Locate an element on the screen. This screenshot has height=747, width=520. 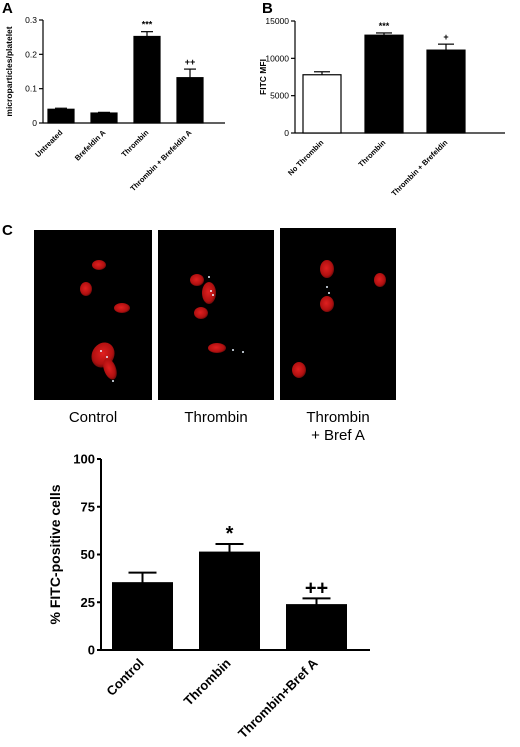
category-label: Control is located at coordinates (124, 677).